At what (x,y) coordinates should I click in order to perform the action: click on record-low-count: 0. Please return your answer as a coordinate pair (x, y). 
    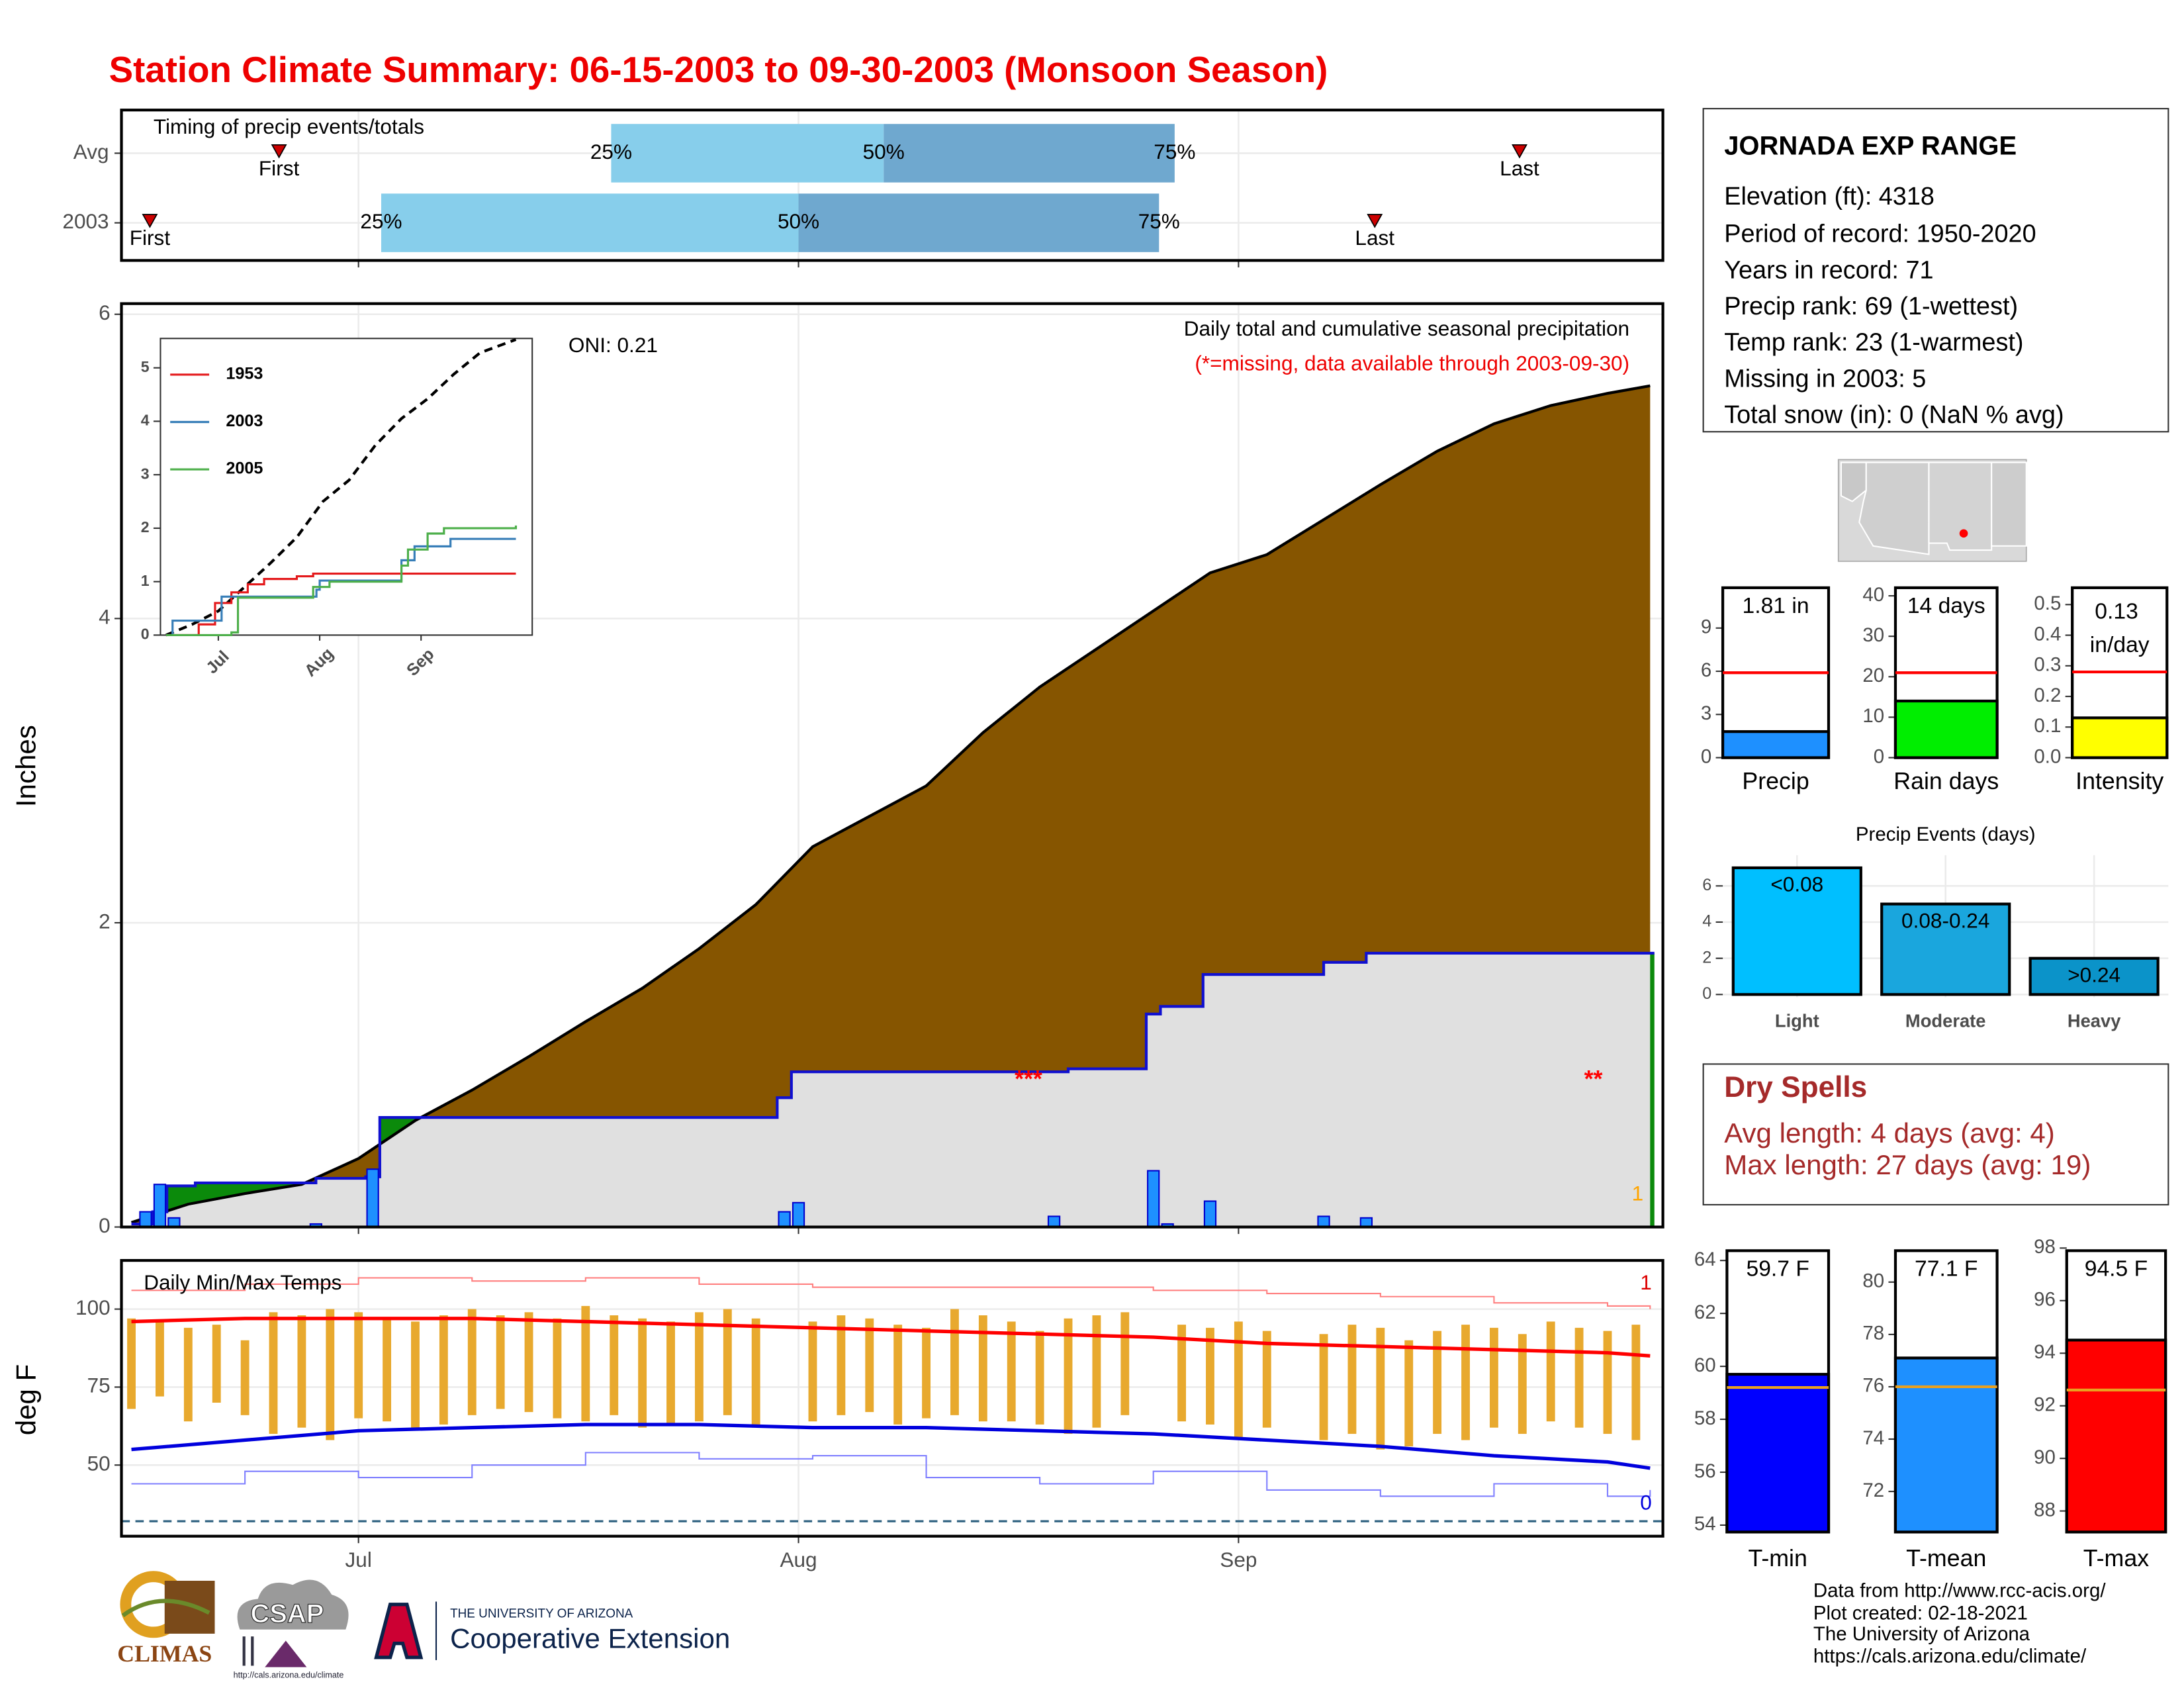
    Looking at the image, I should click on (1646, 1503).